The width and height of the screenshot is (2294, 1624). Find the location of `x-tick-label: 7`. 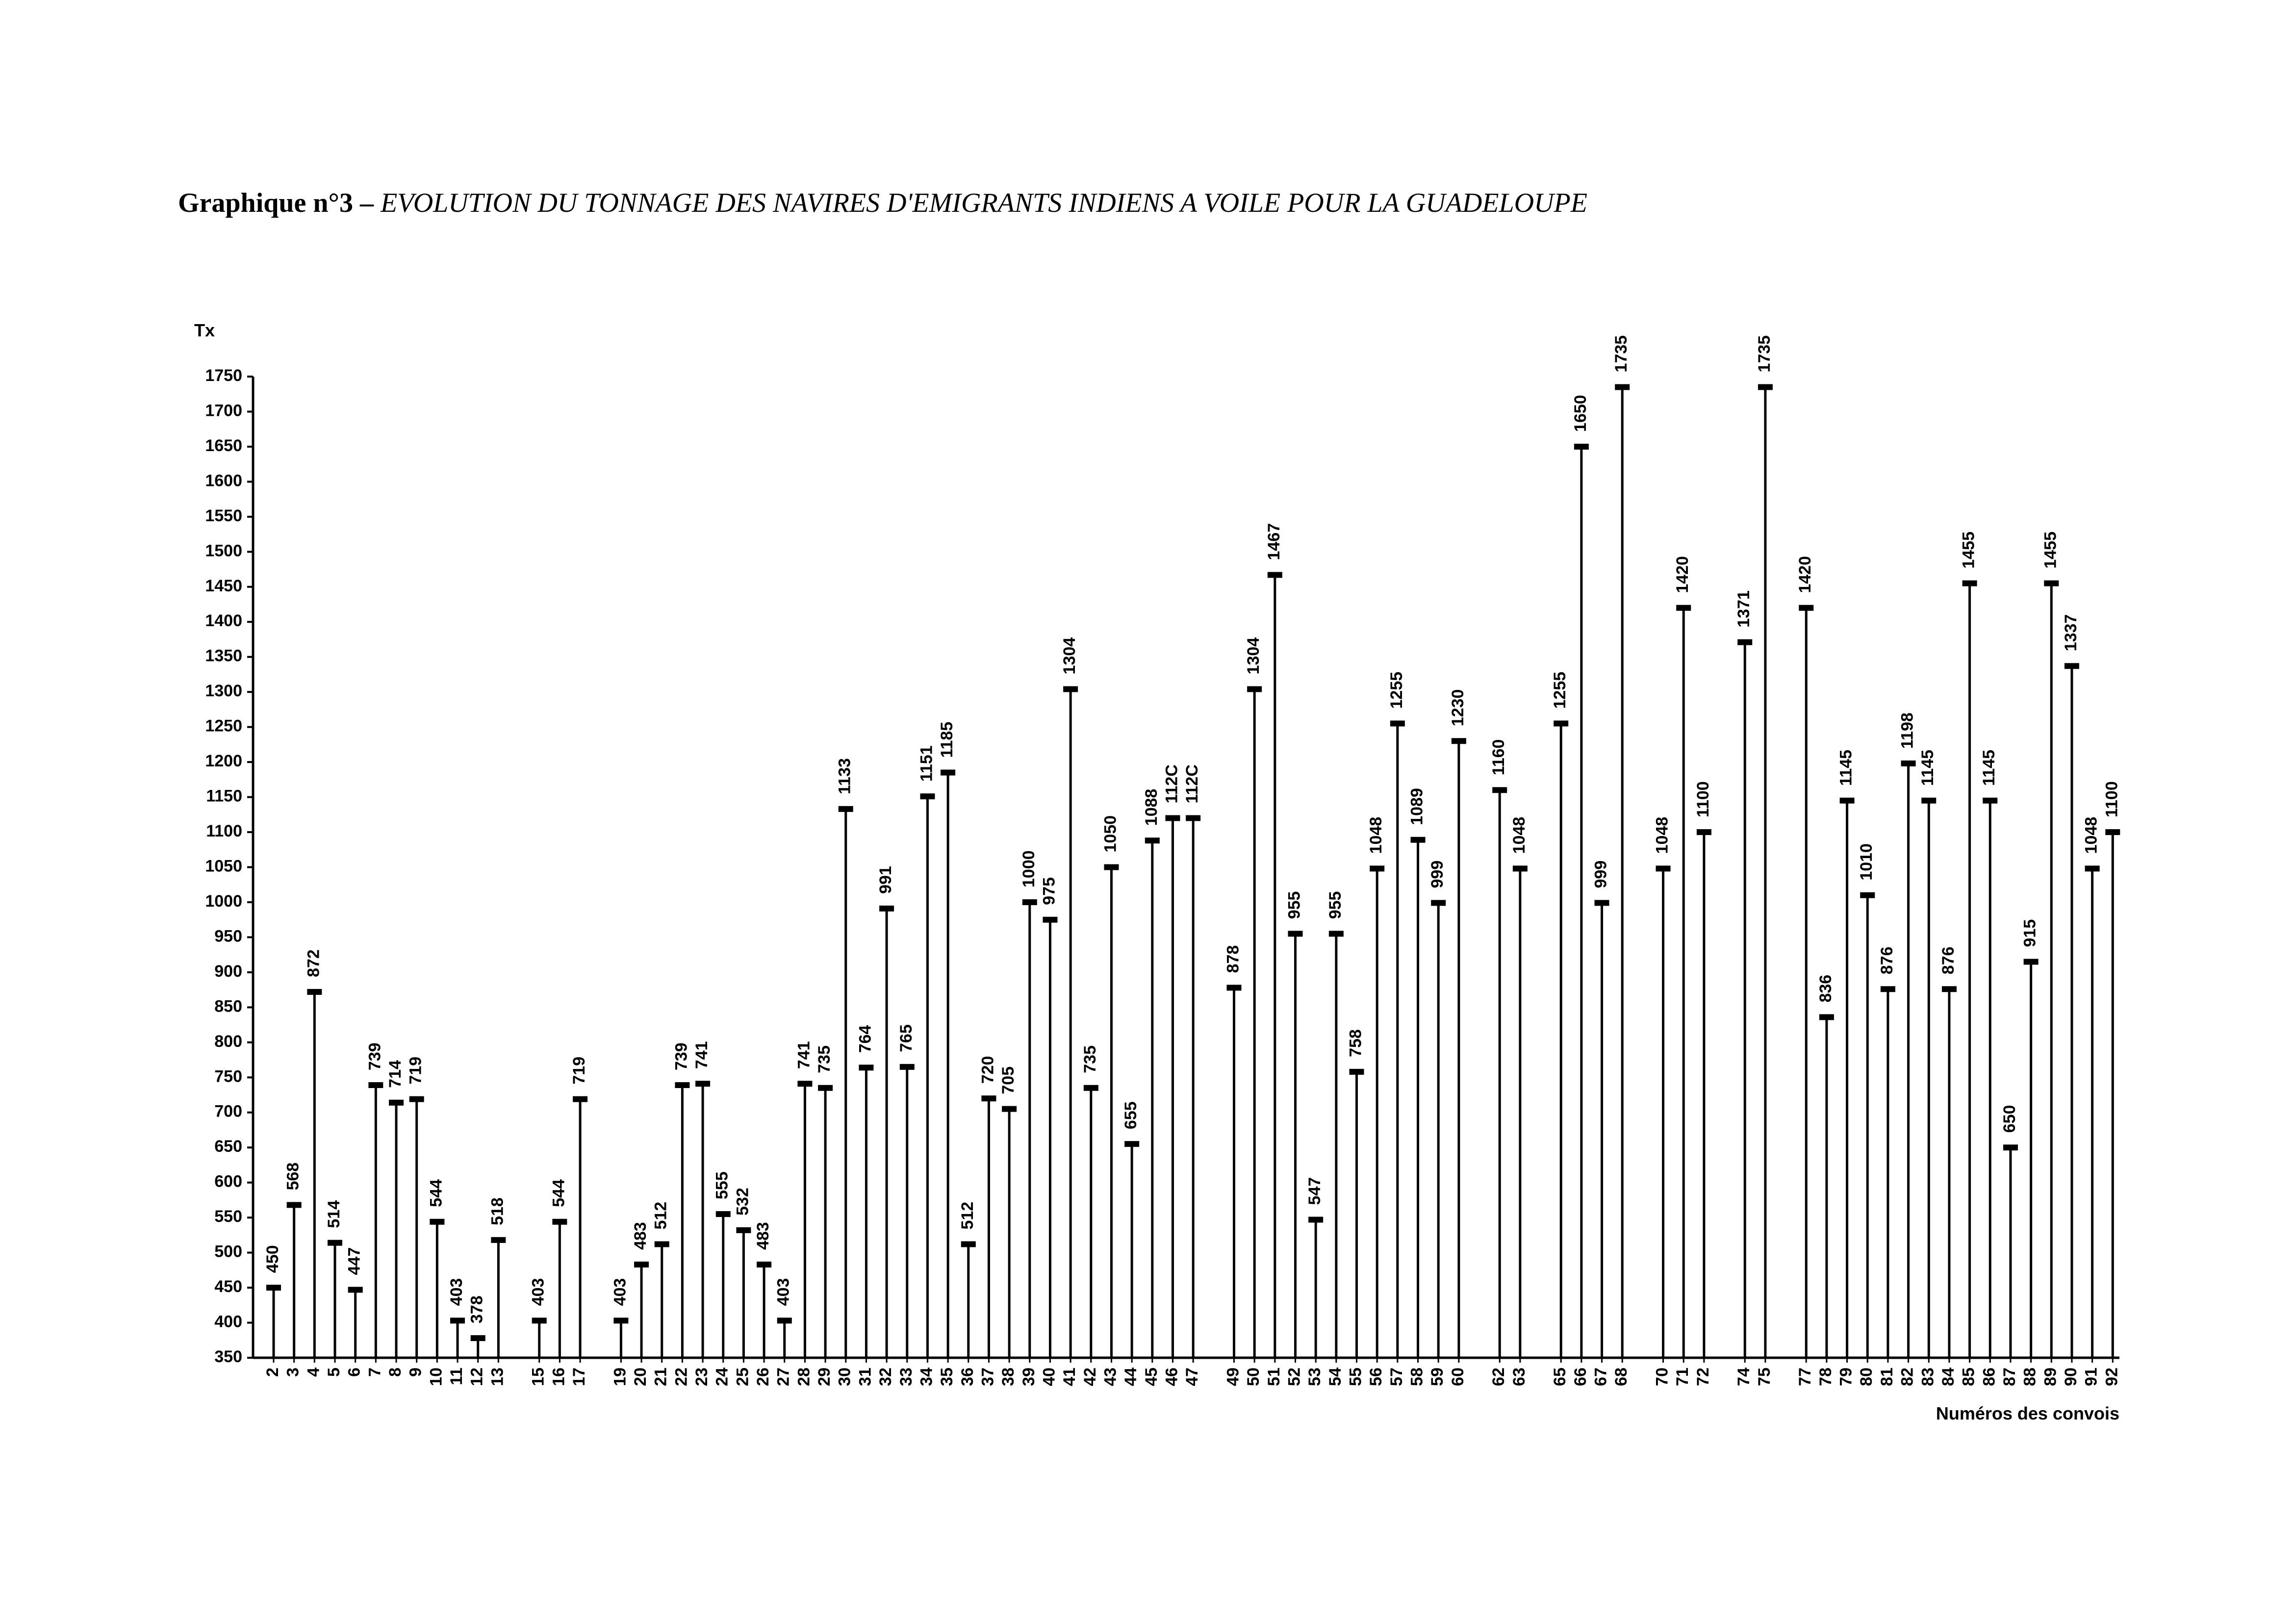

x-tick-label: 7 is located at coordinates (374, 1372).